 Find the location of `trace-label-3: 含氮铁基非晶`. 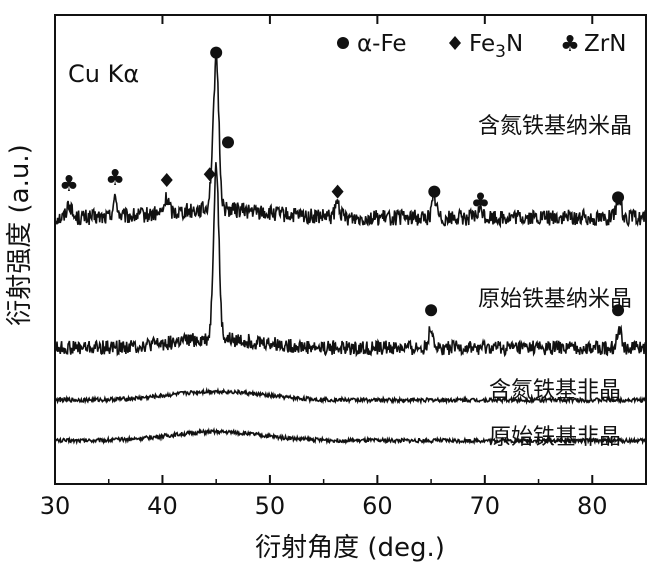

trace-label-3: 含氮铁基非晶 is located at coordinates (555, 390).